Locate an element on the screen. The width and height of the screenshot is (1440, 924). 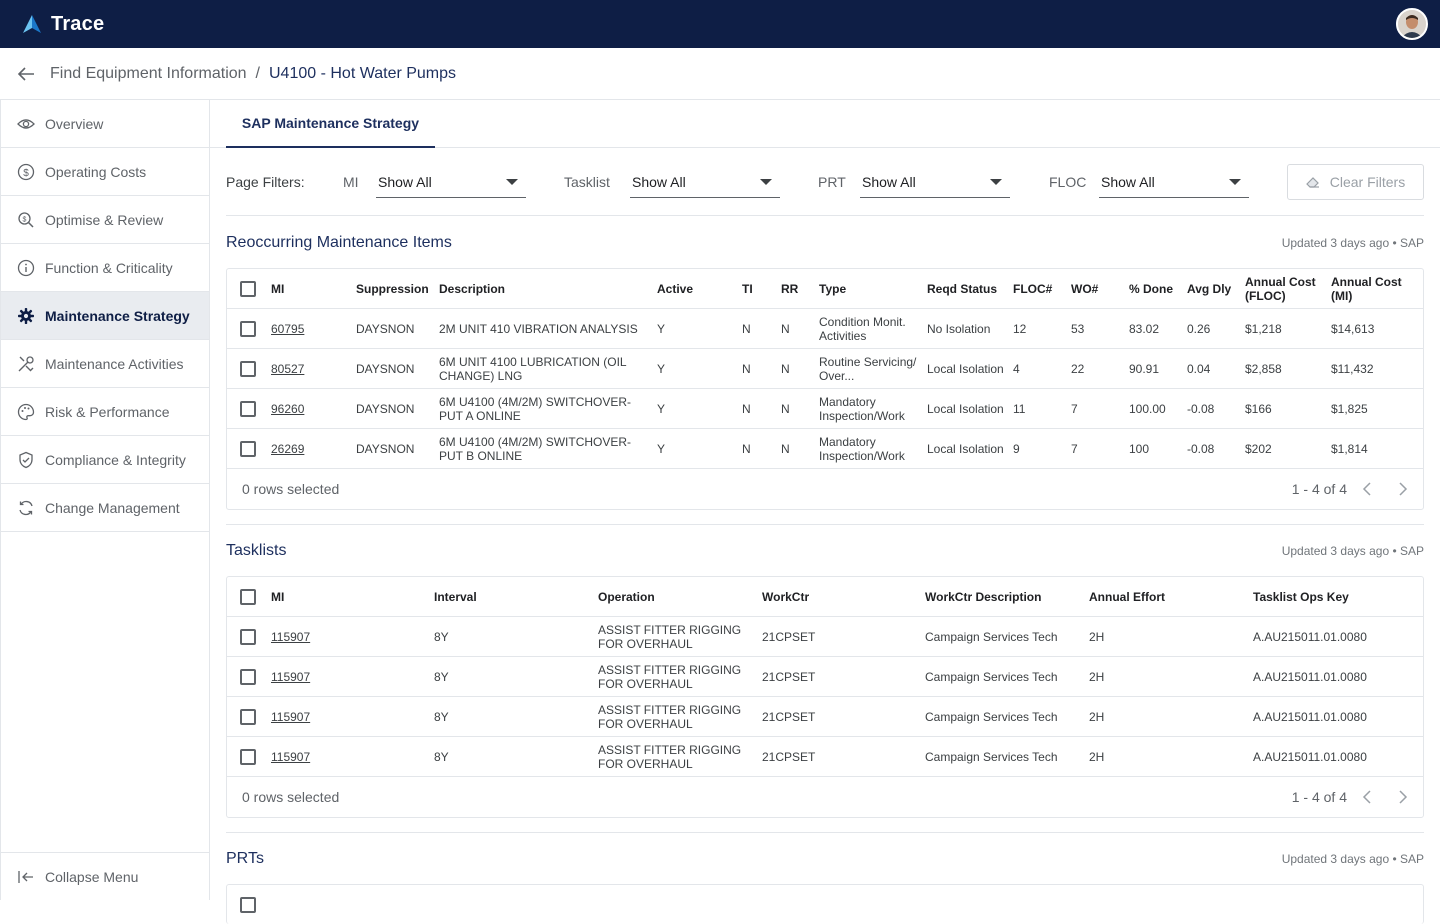
column-header: Tasklist Ops Key is located at coordinates (1301, 596).